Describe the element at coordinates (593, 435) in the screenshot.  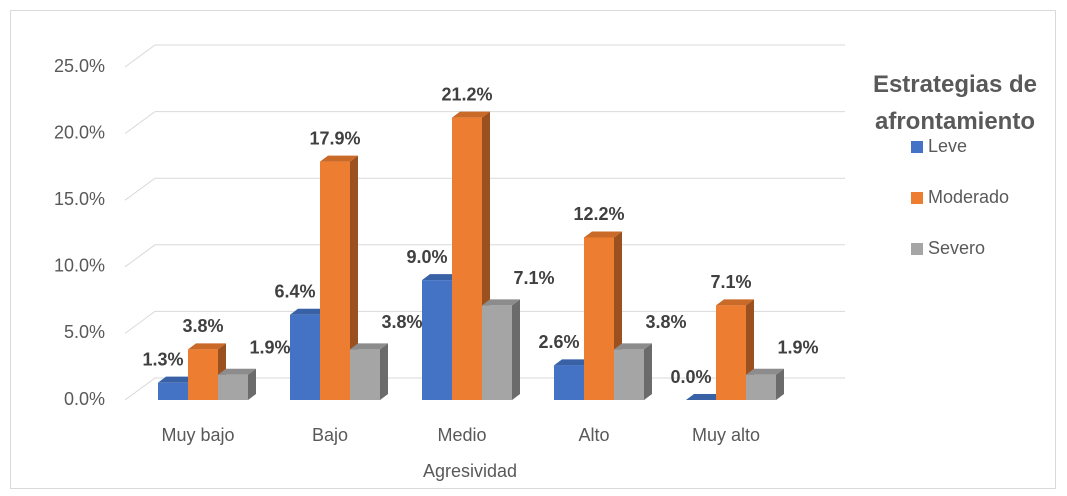
I see `x-tick-label: Alto` at that location.